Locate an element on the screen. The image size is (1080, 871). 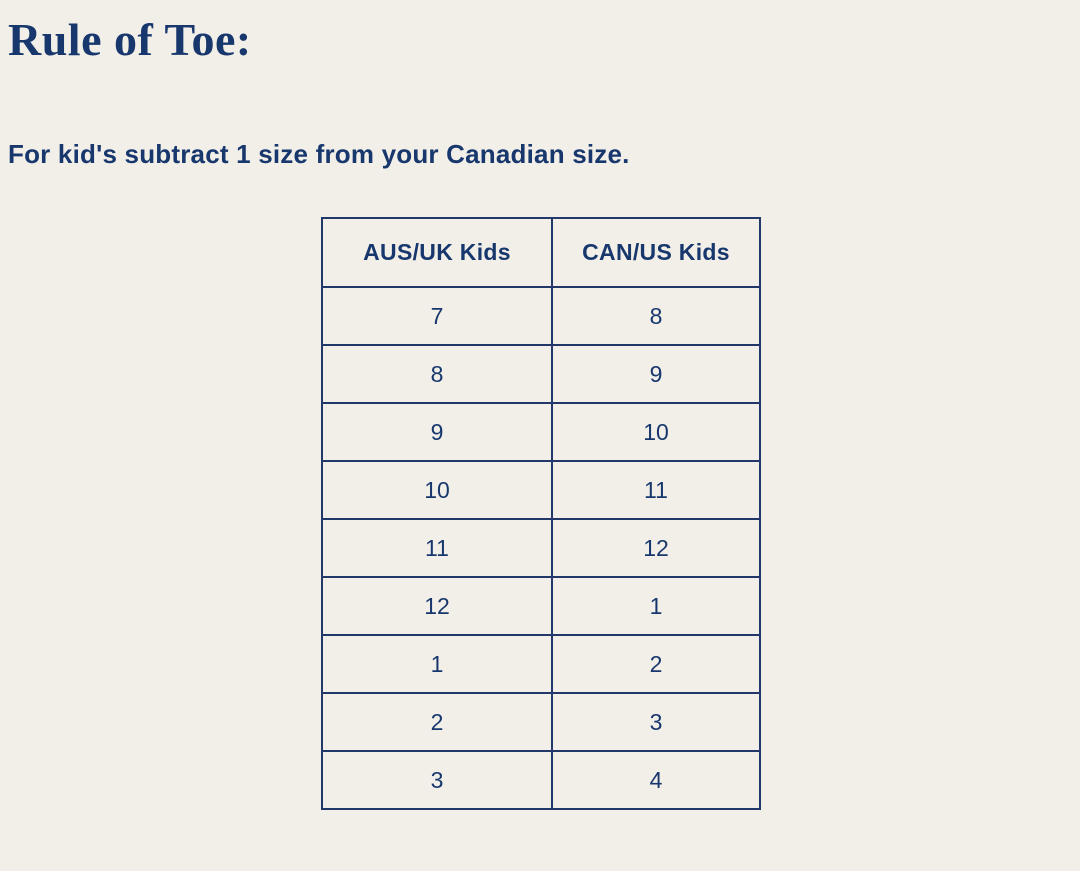
table-row: 3 4 is located at coordinates (541, 780).